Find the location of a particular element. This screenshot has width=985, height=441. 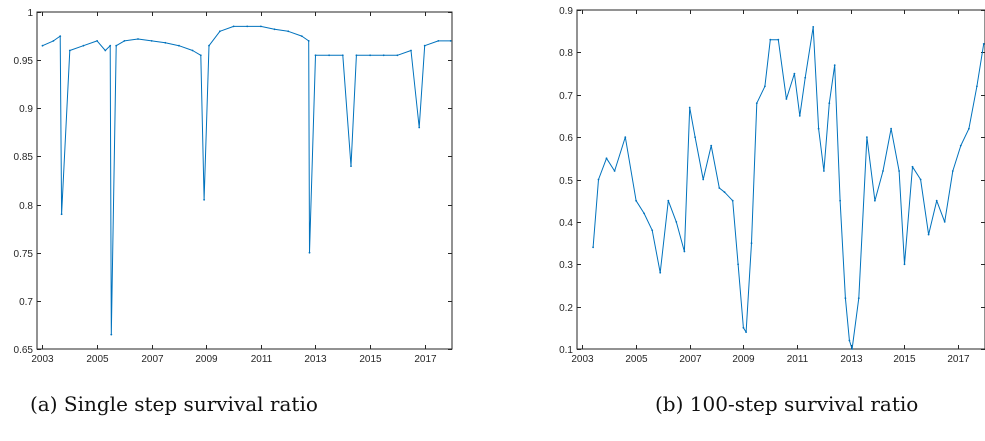

x-tick-label: 2007 is located at coordinates (690, 359).